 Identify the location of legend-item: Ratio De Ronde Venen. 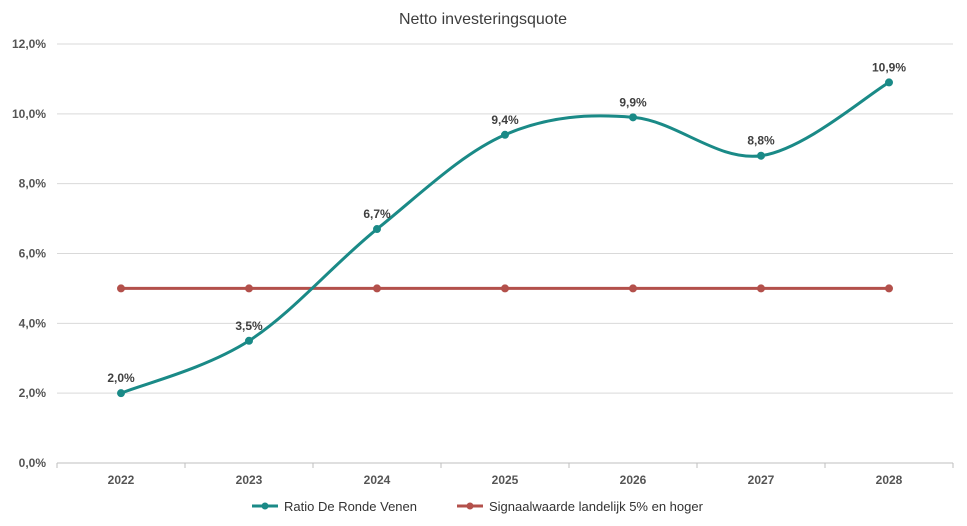
(334, 506).